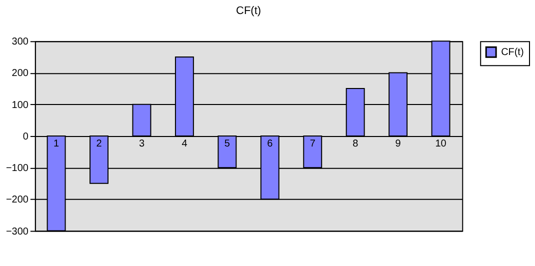 The width and height of the screenshot is (535, 266). I want to click on y-tick-label: 100, so click(20, 105).